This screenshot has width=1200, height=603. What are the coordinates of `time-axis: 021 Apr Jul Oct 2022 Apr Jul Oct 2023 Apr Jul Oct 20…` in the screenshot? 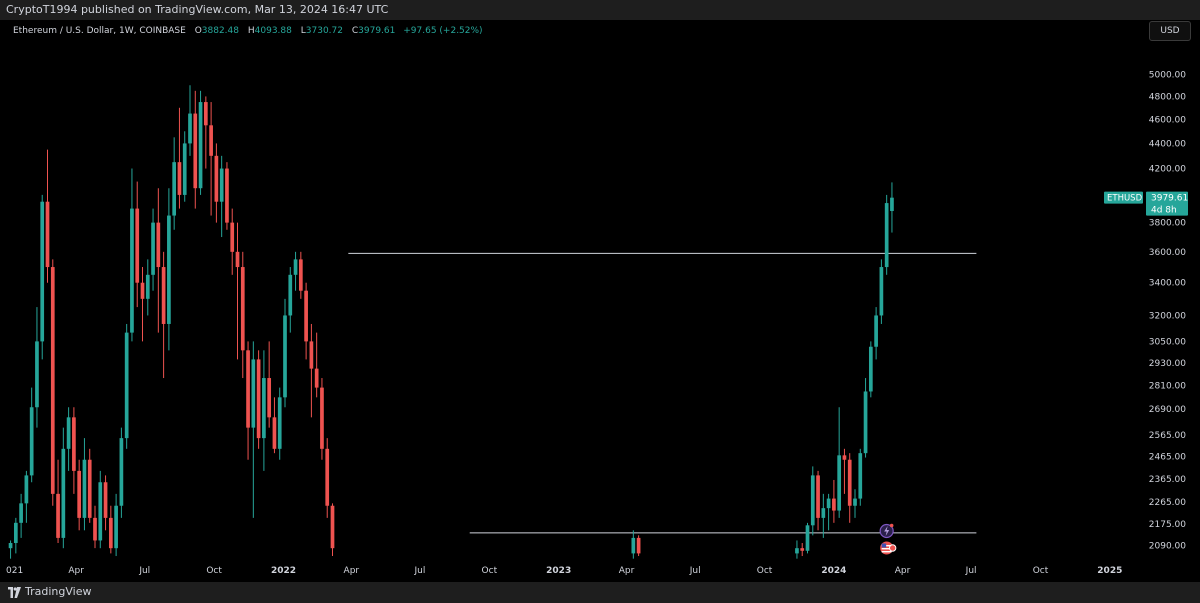 It's located at (564, 571).